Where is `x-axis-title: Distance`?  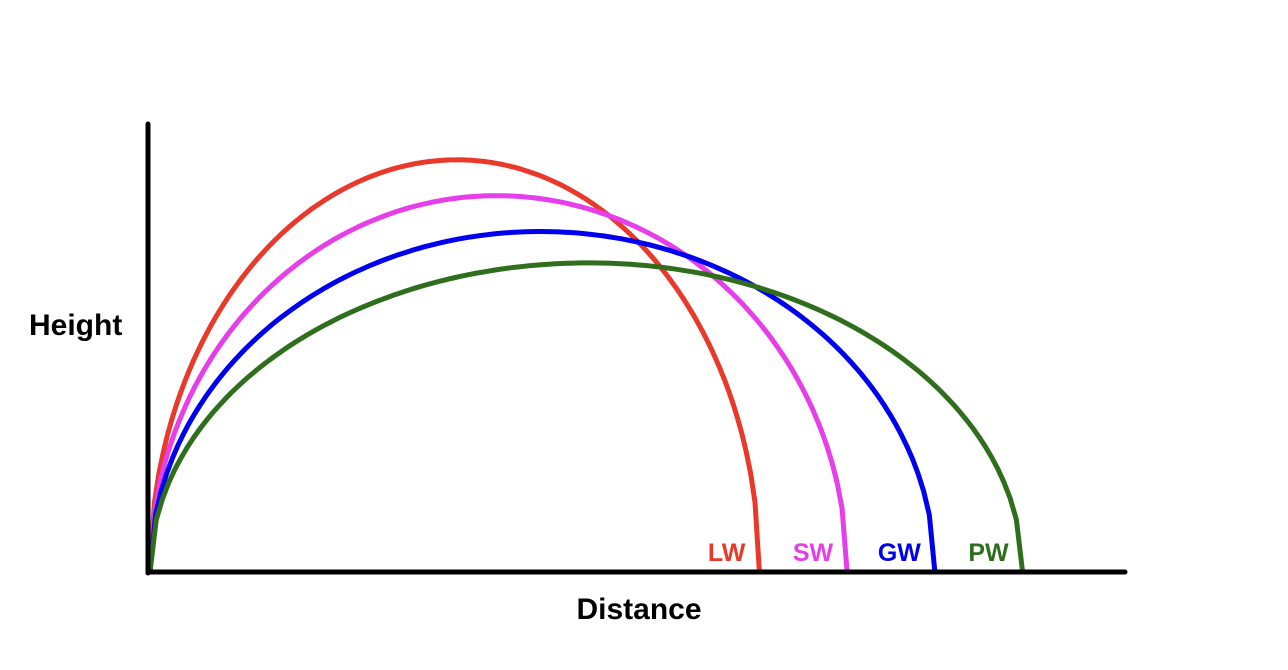 x-axis-title: Distance is located at coordinates (638, 609).